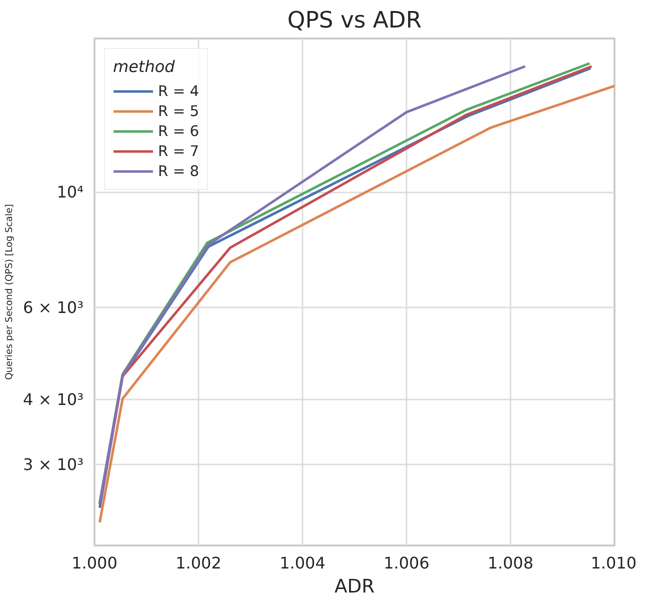 The width and height of the screenshot is (646, 613). Describe the element at coordinates (179, 151) in the screenshot. I see `legend-label: R = 7` at that location.